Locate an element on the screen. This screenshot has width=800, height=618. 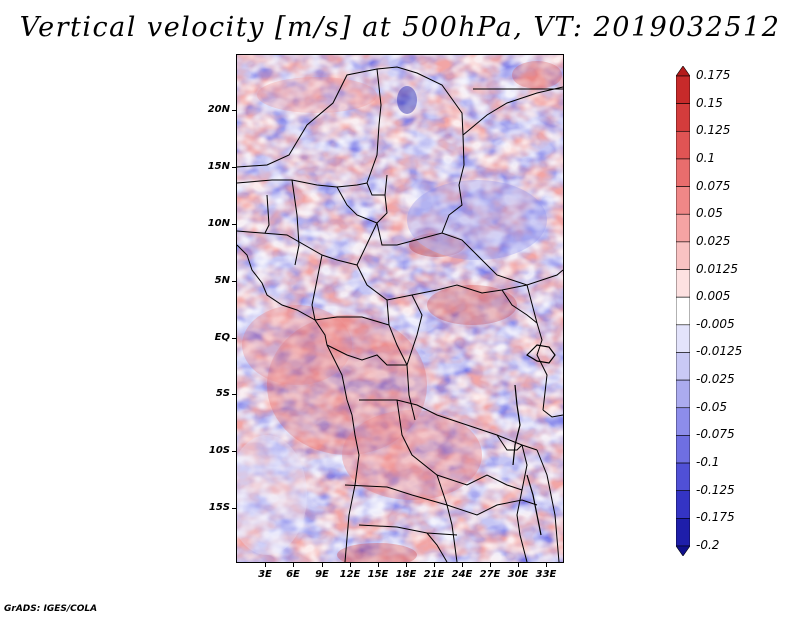
colorbar-level-label: 0.15 is located at coordinates (709, 102).